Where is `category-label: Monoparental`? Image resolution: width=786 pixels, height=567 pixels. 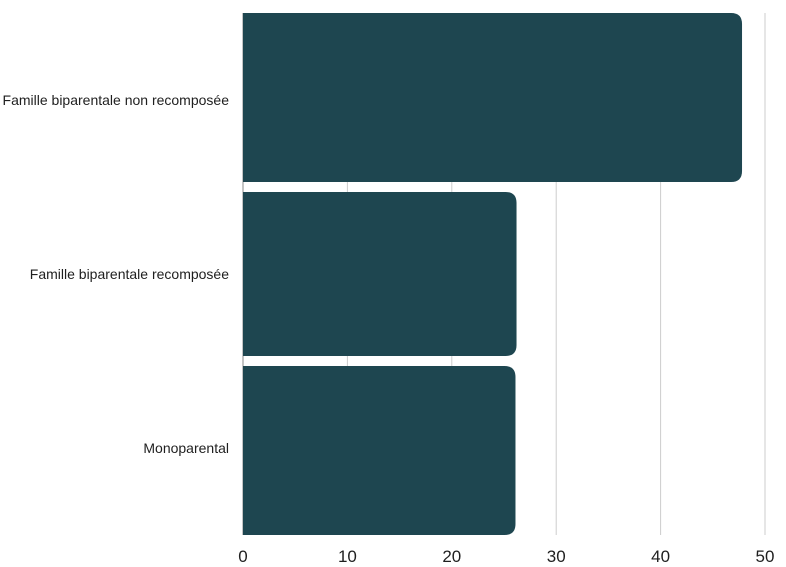 category-label: Monoparental is located at coordinates (186, 448).